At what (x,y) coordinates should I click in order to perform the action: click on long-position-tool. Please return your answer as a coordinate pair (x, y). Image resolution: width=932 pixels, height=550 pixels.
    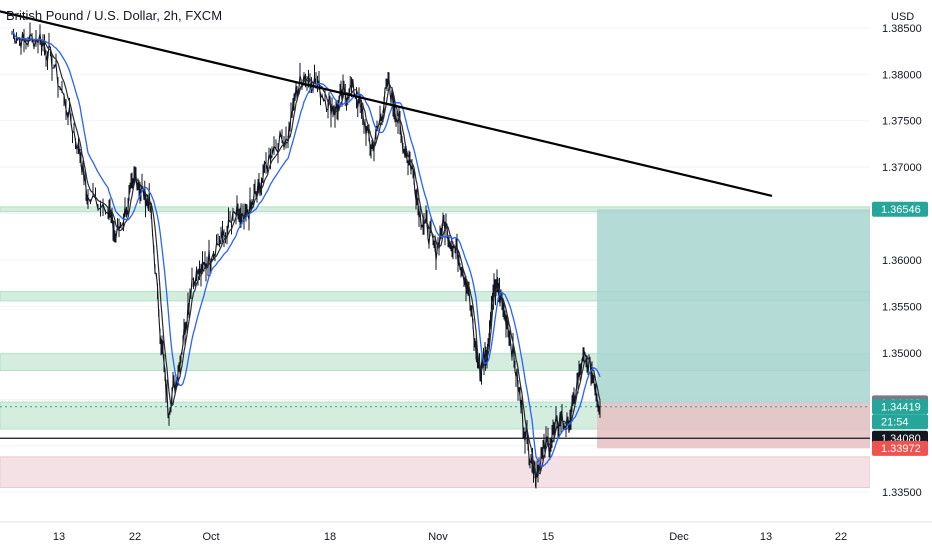
    Looking at the image, I should click on (733, 329).